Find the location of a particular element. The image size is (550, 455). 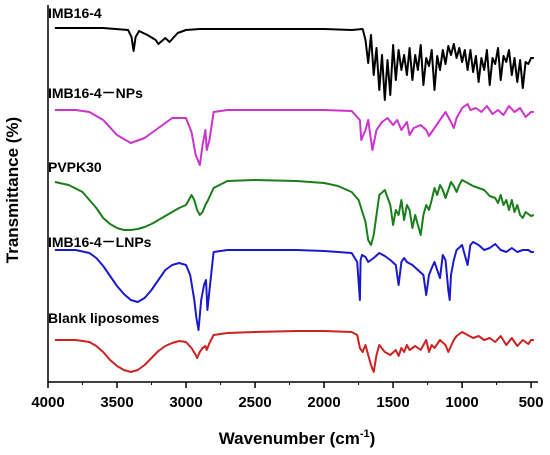

spectrum-line-imb16-4-nps is located at coordinates (294, 134).